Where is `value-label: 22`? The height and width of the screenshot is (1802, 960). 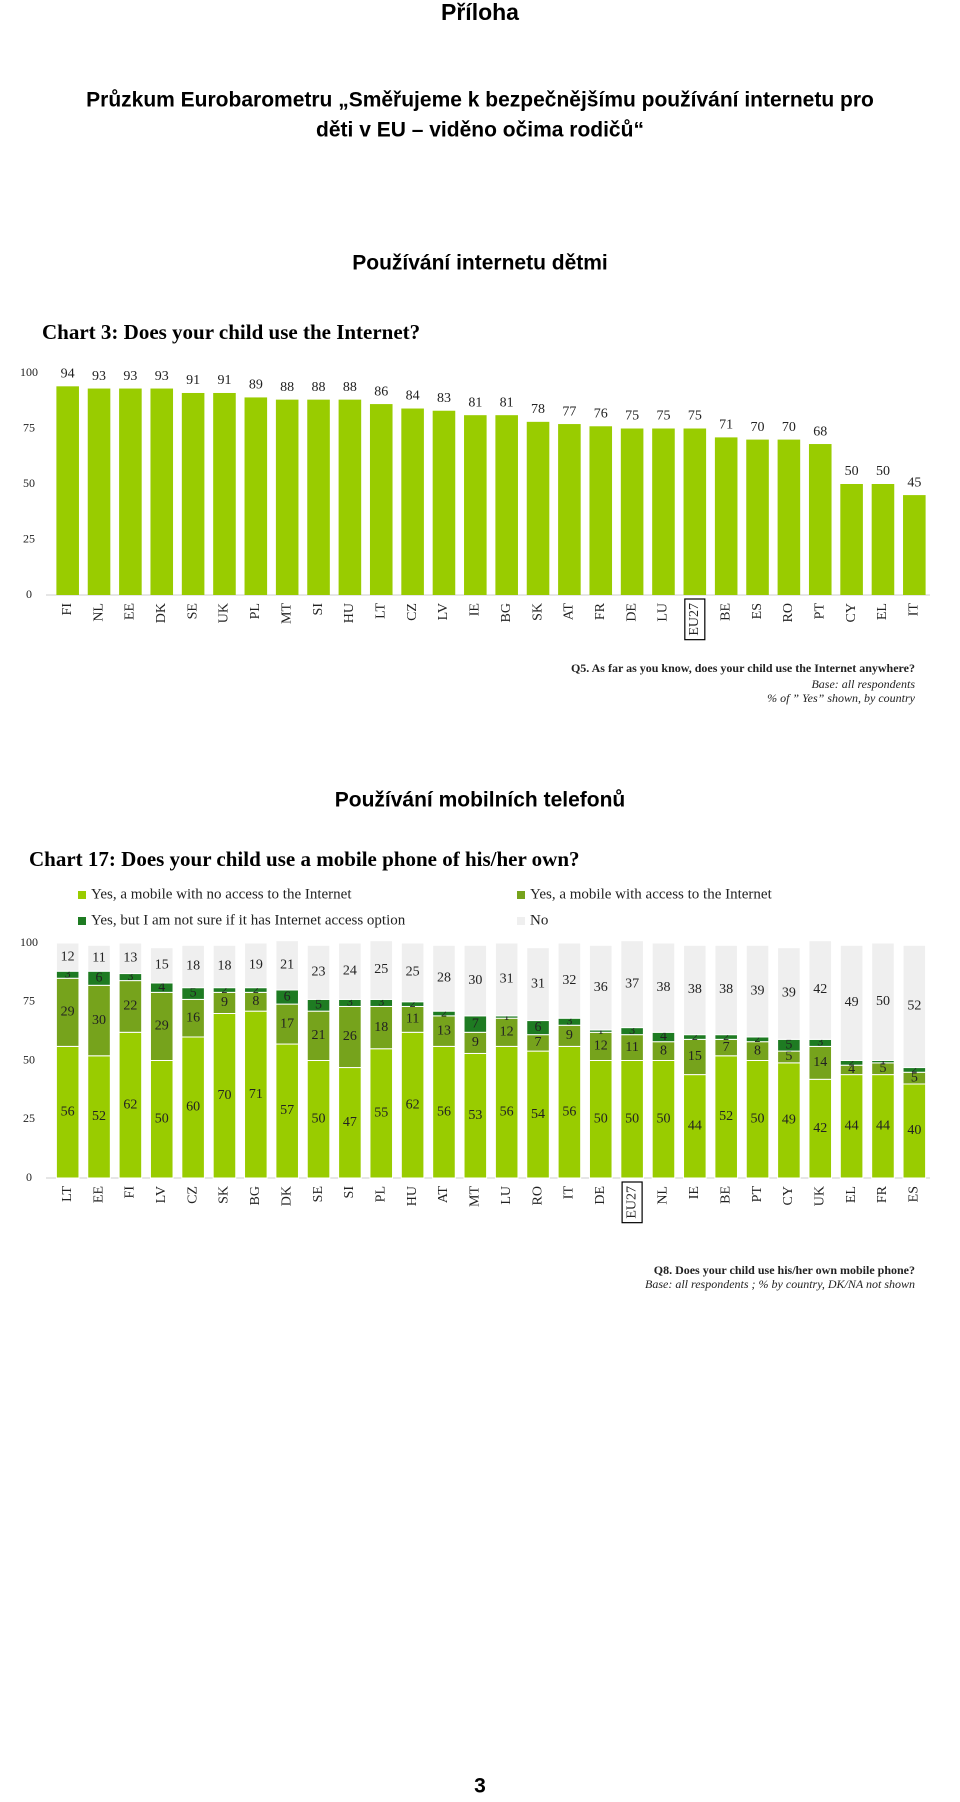 value-label: 22 is located at coordinates (130, 1006).